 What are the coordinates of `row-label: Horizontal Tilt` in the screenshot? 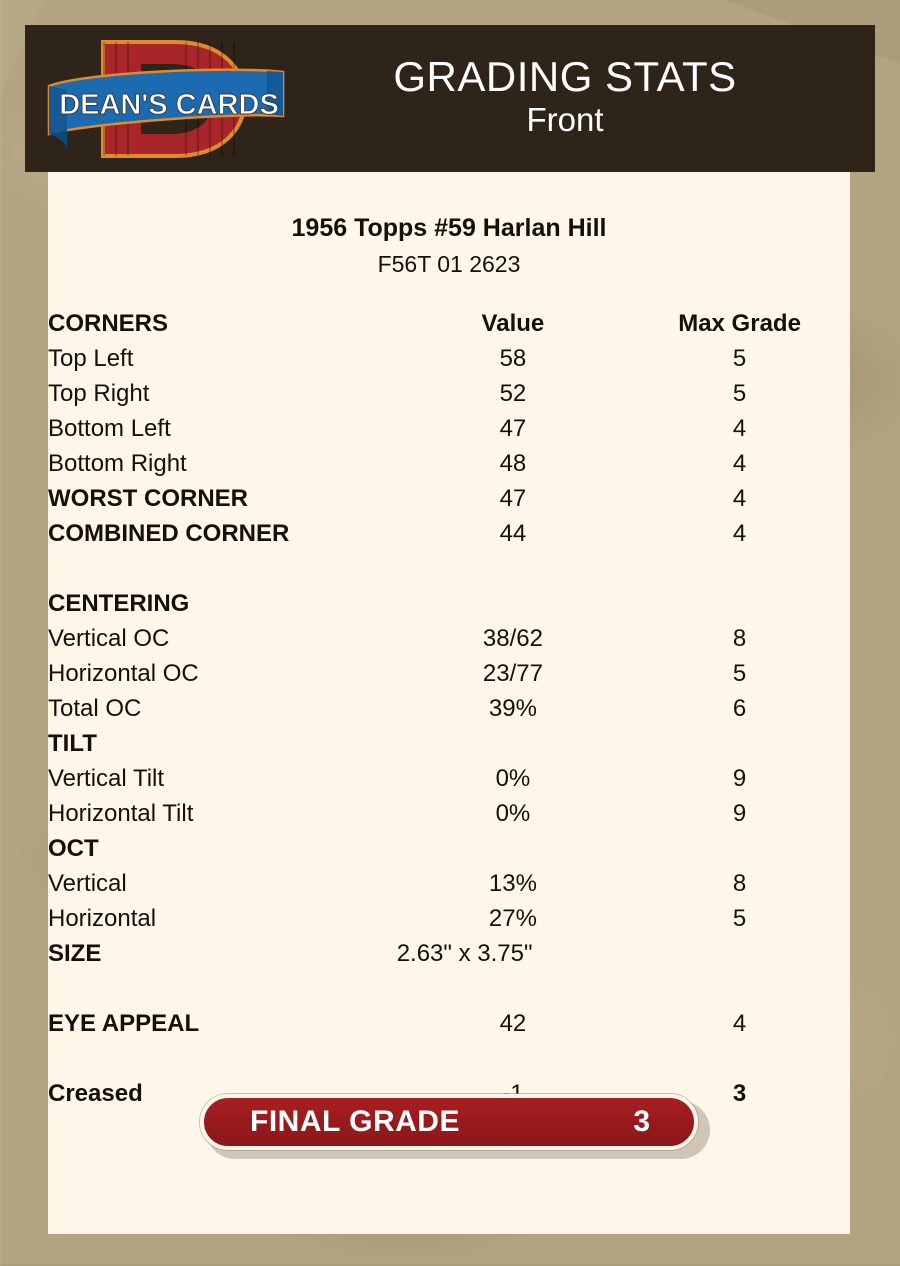 It's located at (121, 813).